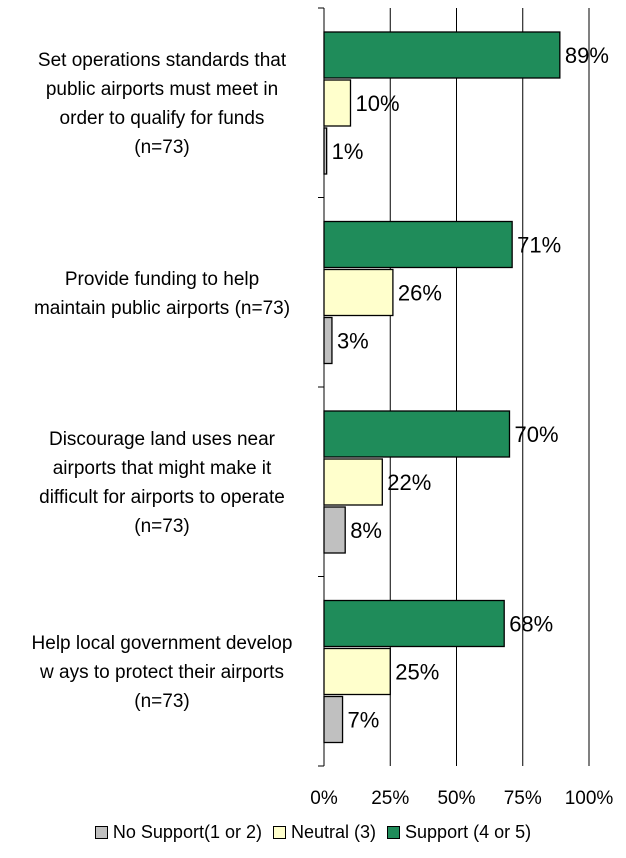 Image resolution: width=626 pixels, height=858 pixels. What do you see at coordinates (324, 798) in the screenshot?
I see `x-tick-label: 0%` at bounding box center [324, 798].